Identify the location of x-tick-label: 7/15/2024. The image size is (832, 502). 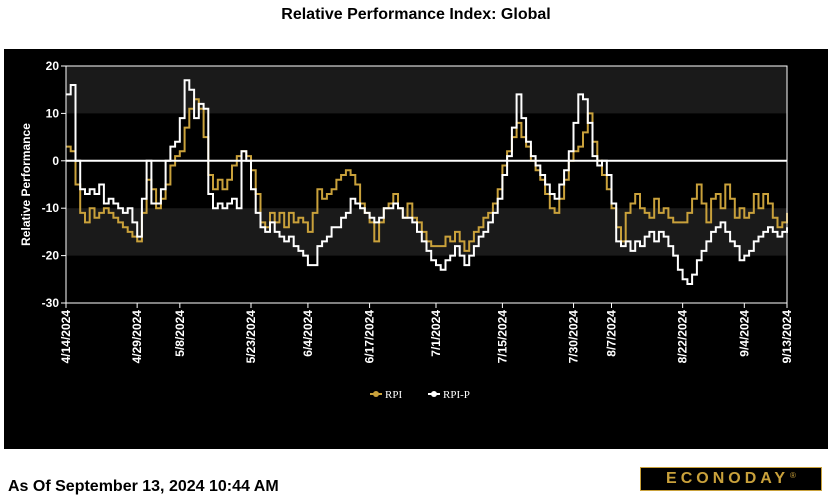
(502, 337).